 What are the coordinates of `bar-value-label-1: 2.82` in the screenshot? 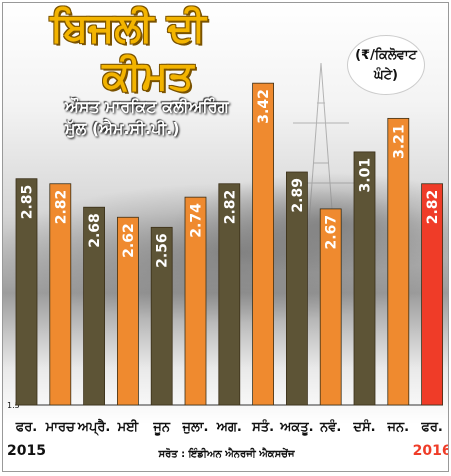 It's located at (61, 207).